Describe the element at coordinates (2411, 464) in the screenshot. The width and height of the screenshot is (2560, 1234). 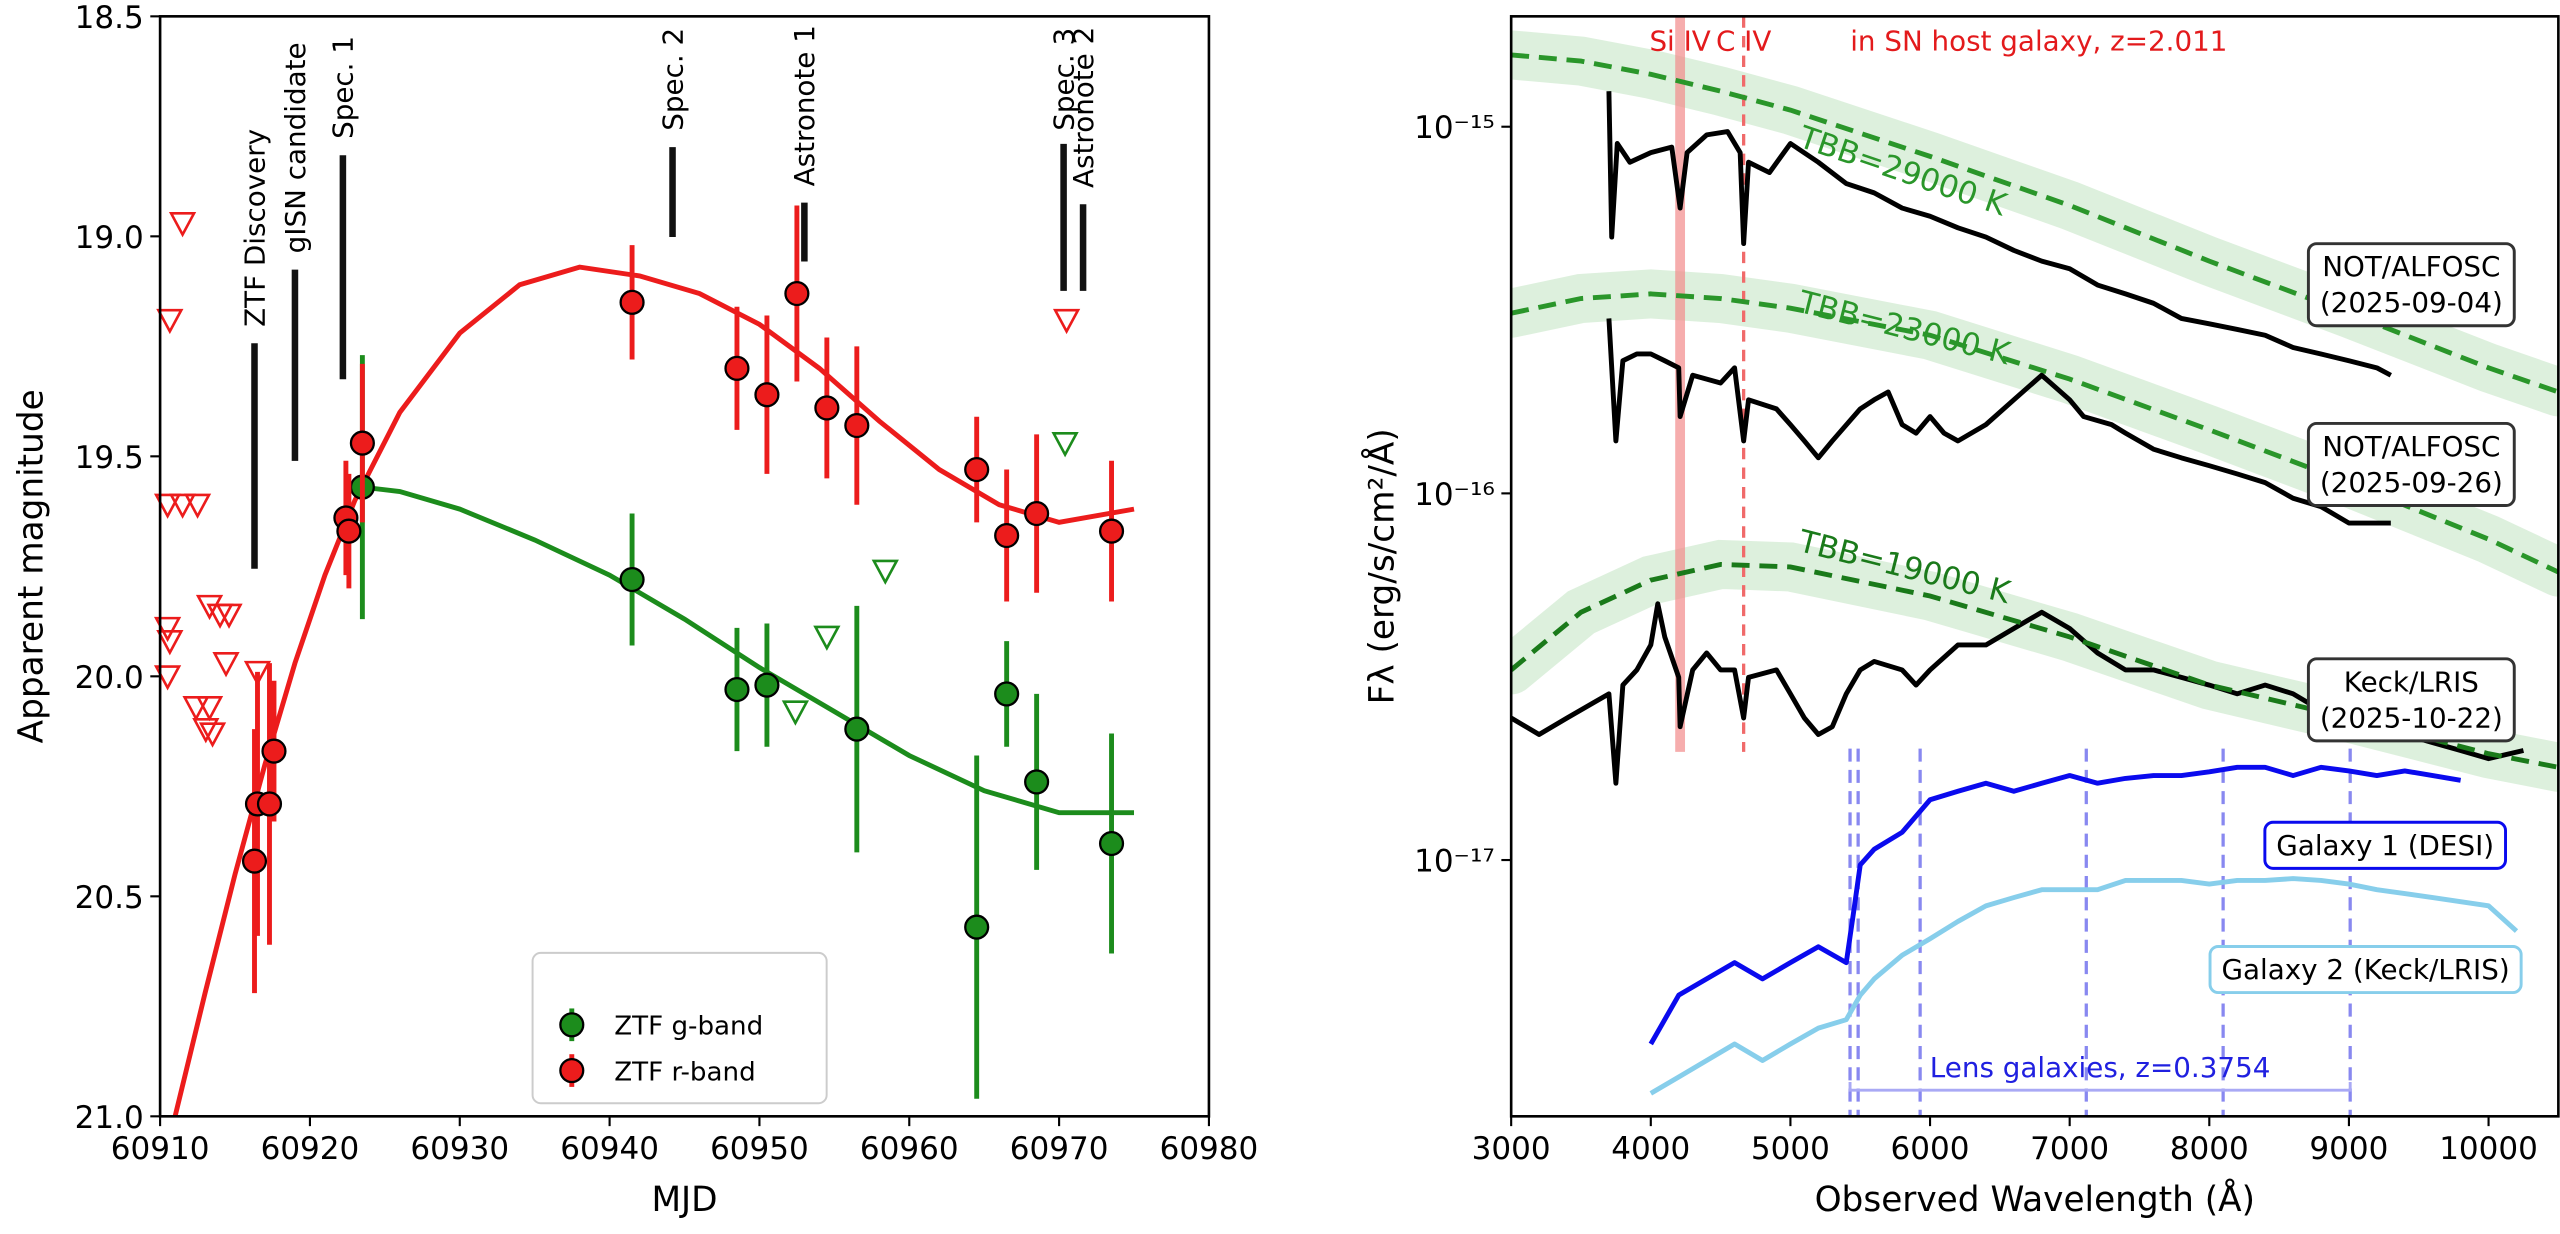
I see `spectrum-label: NOT/ALFOSC(2025-09-26)` at that location.